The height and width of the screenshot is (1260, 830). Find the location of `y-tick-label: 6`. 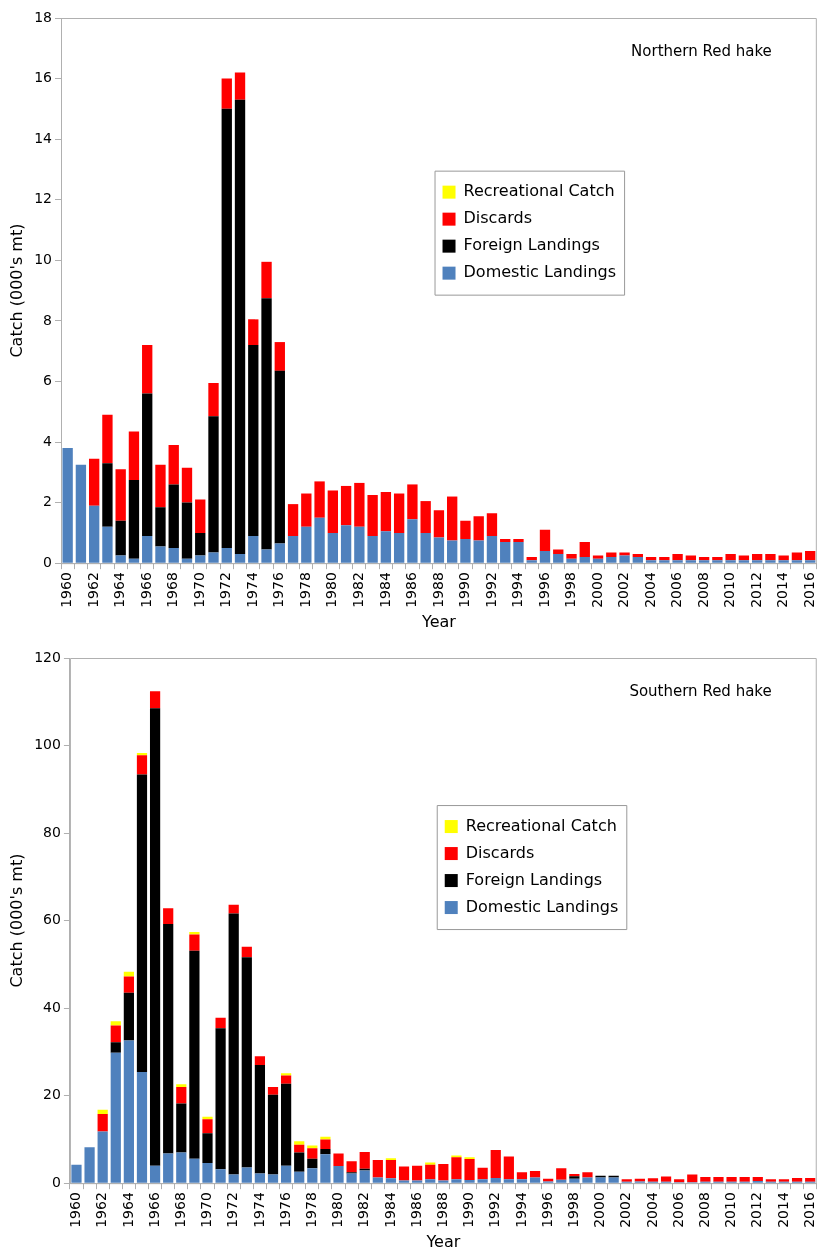

y-tick-label: 6 is located at coordinates (48, 380).